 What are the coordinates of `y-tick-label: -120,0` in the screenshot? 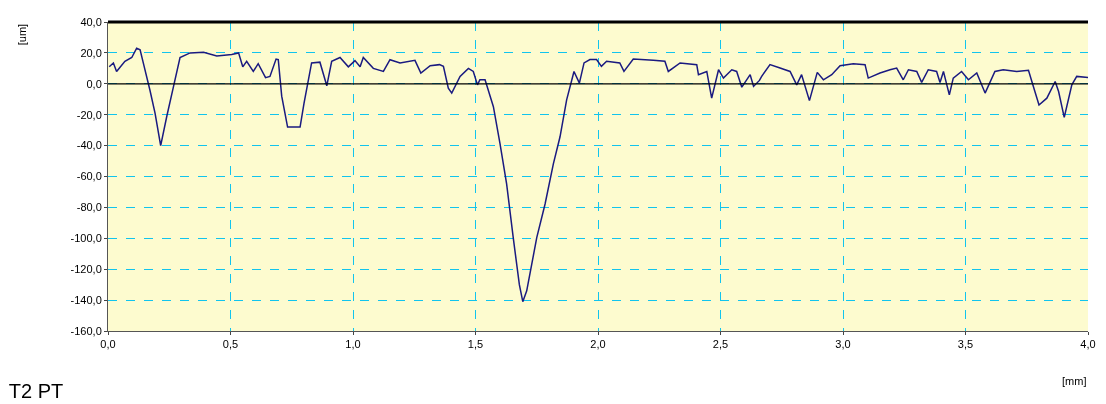 It's located at (86, 269).